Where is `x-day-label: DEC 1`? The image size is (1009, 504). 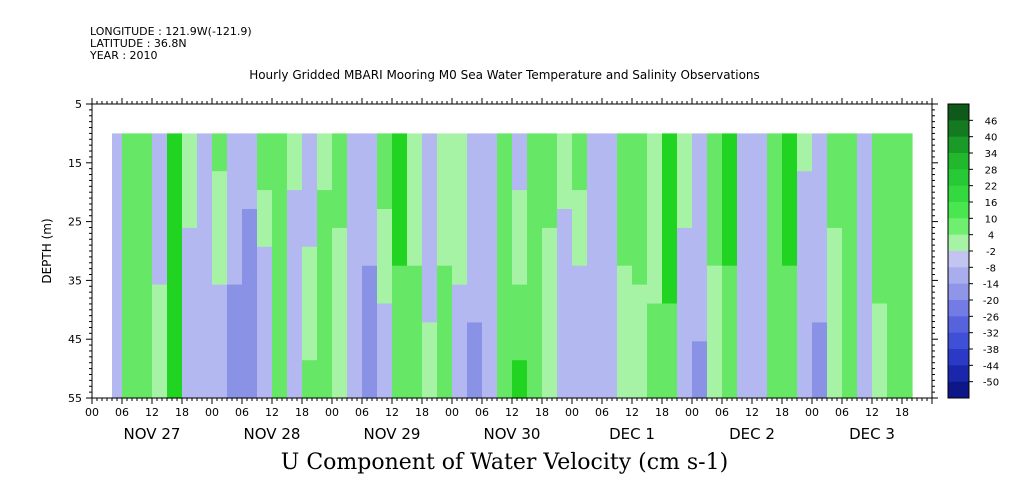
x-day-label: DEC 1 is located at coordinates (632, 434).